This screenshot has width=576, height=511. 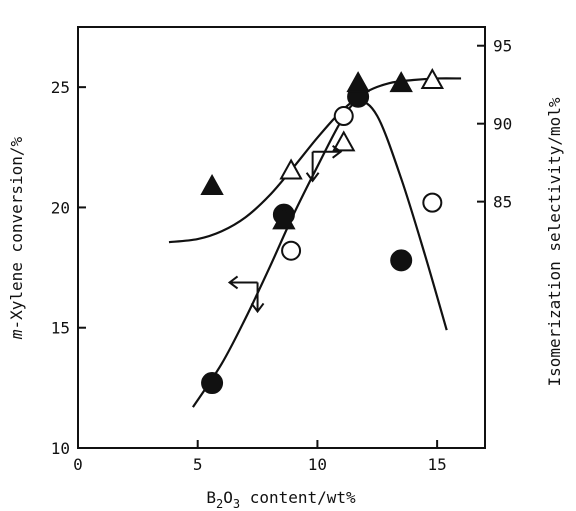 What do you see at coordinates (236, 504) in the screenshot?
I see `x-axis-title-part: 3` at bounding box center [236, 504].